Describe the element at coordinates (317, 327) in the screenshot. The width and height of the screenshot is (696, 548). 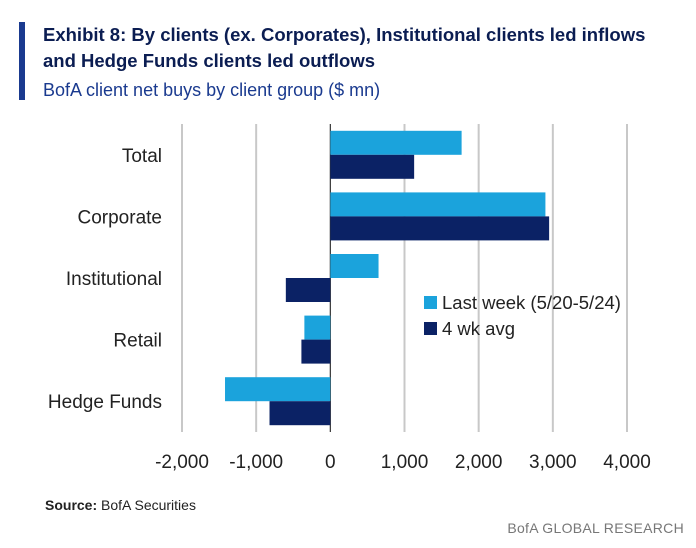
I see `bar-last-week-retail` at that location.